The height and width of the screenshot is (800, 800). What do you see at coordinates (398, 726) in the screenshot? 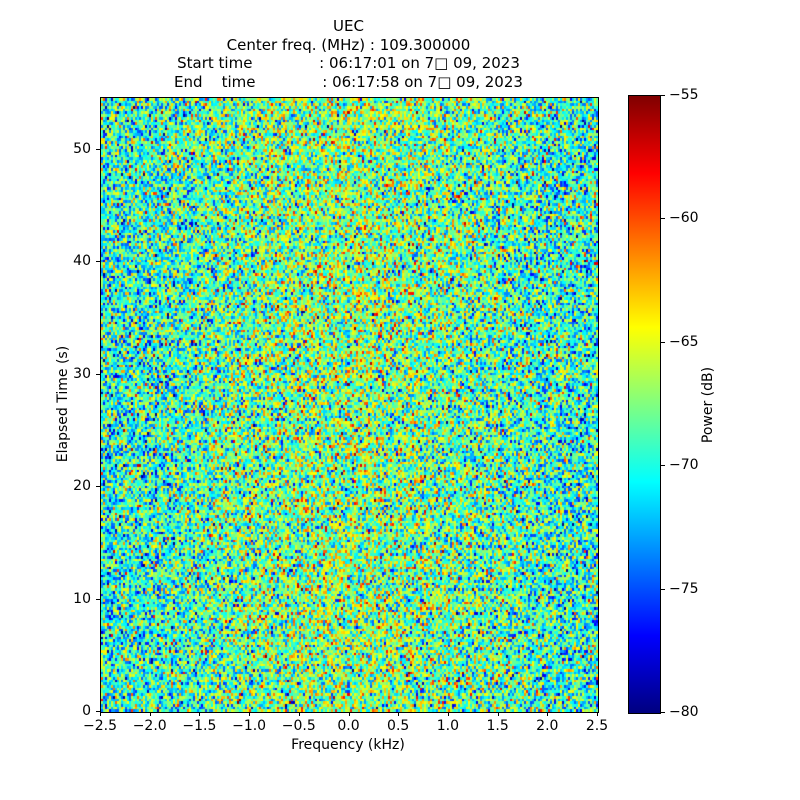
I see `x-tick-label: 0.5` at bounding box center [398, 726].